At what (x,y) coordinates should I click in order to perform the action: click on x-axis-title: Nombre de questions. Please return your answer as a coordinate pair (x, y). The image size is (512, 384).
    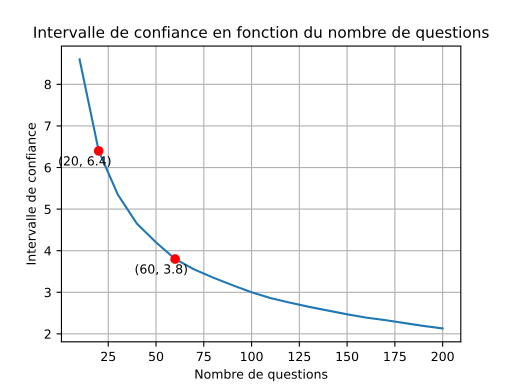
    Looking at the image, I should click on (261, 375).